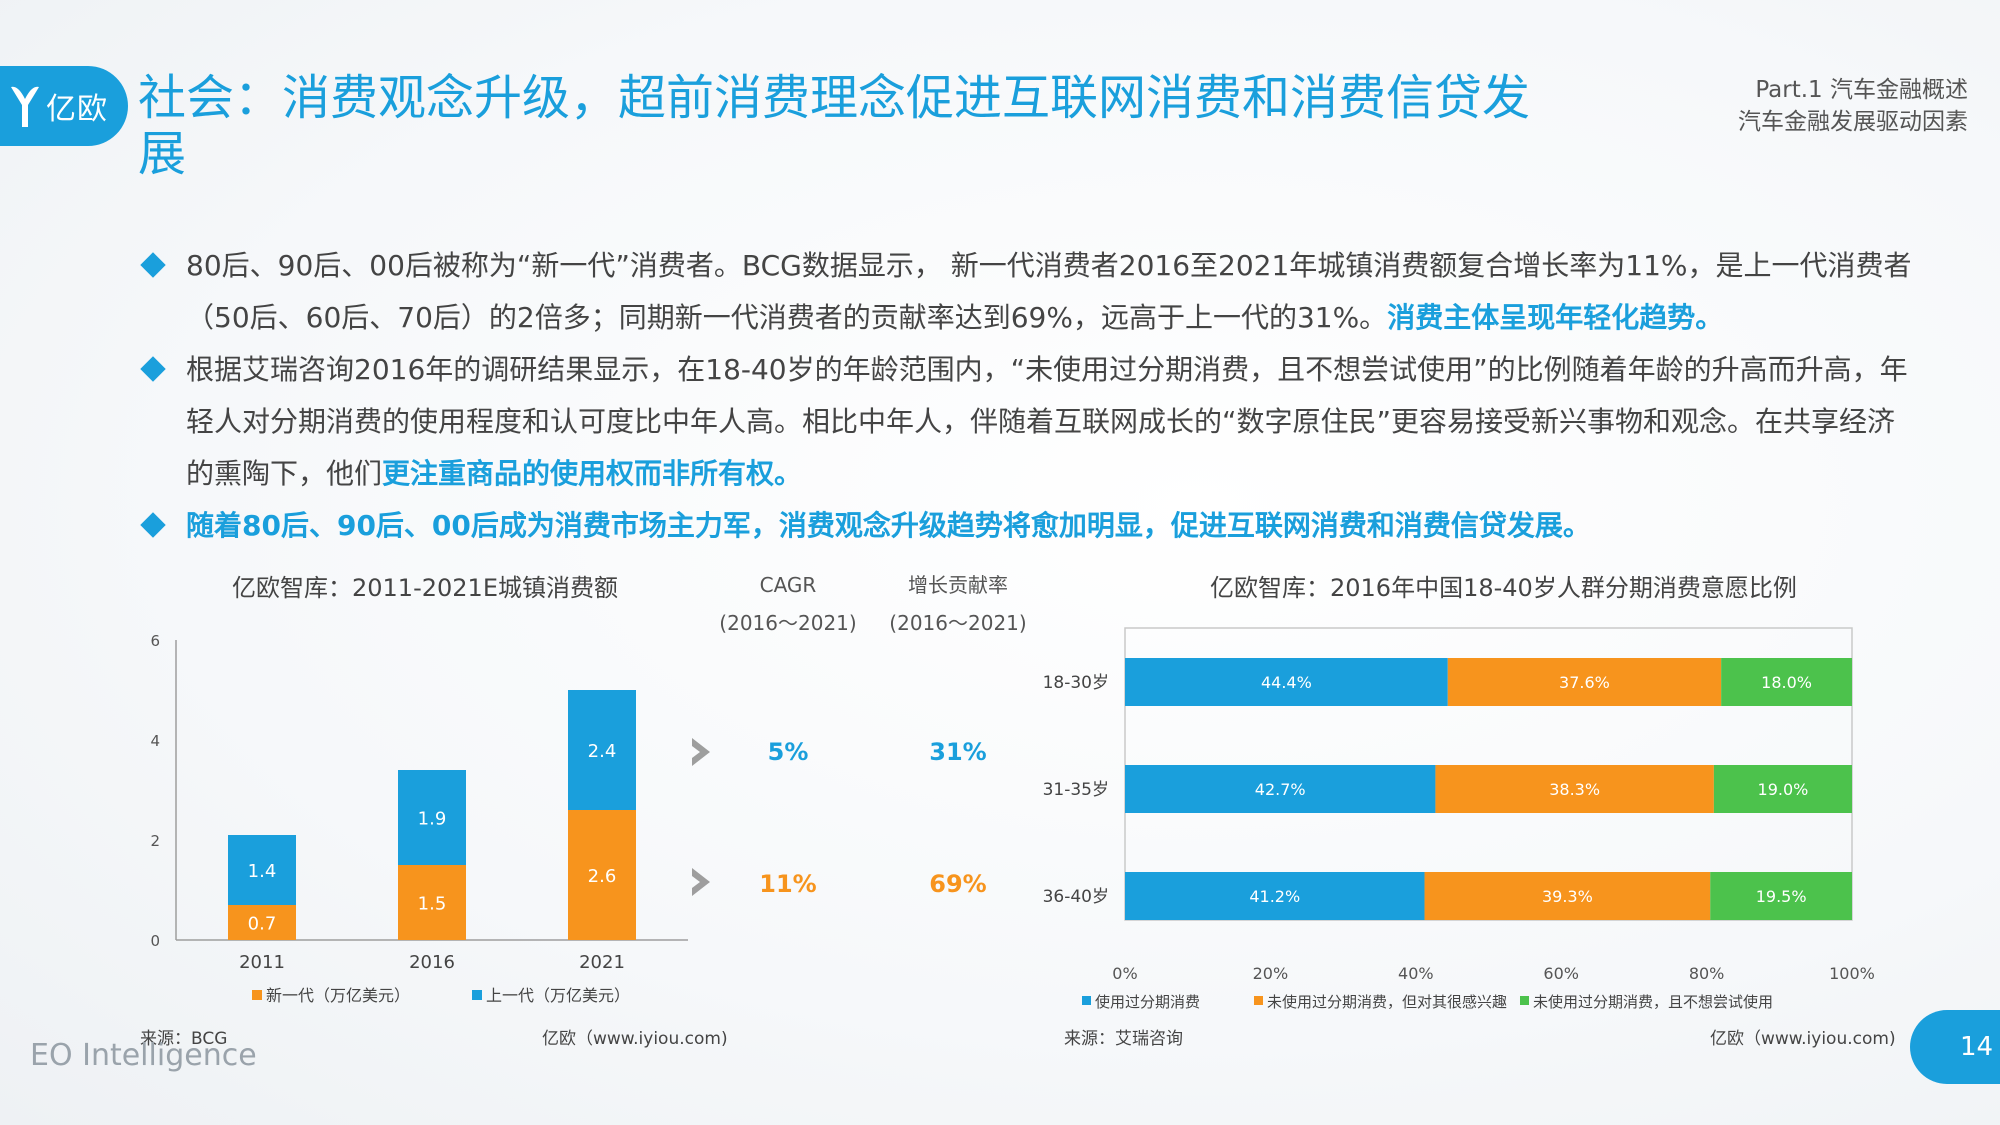  What do you see at coordinates (25, 106) in the screenshot?
I see `logo-y-icon` at bounding box center [25, 106].